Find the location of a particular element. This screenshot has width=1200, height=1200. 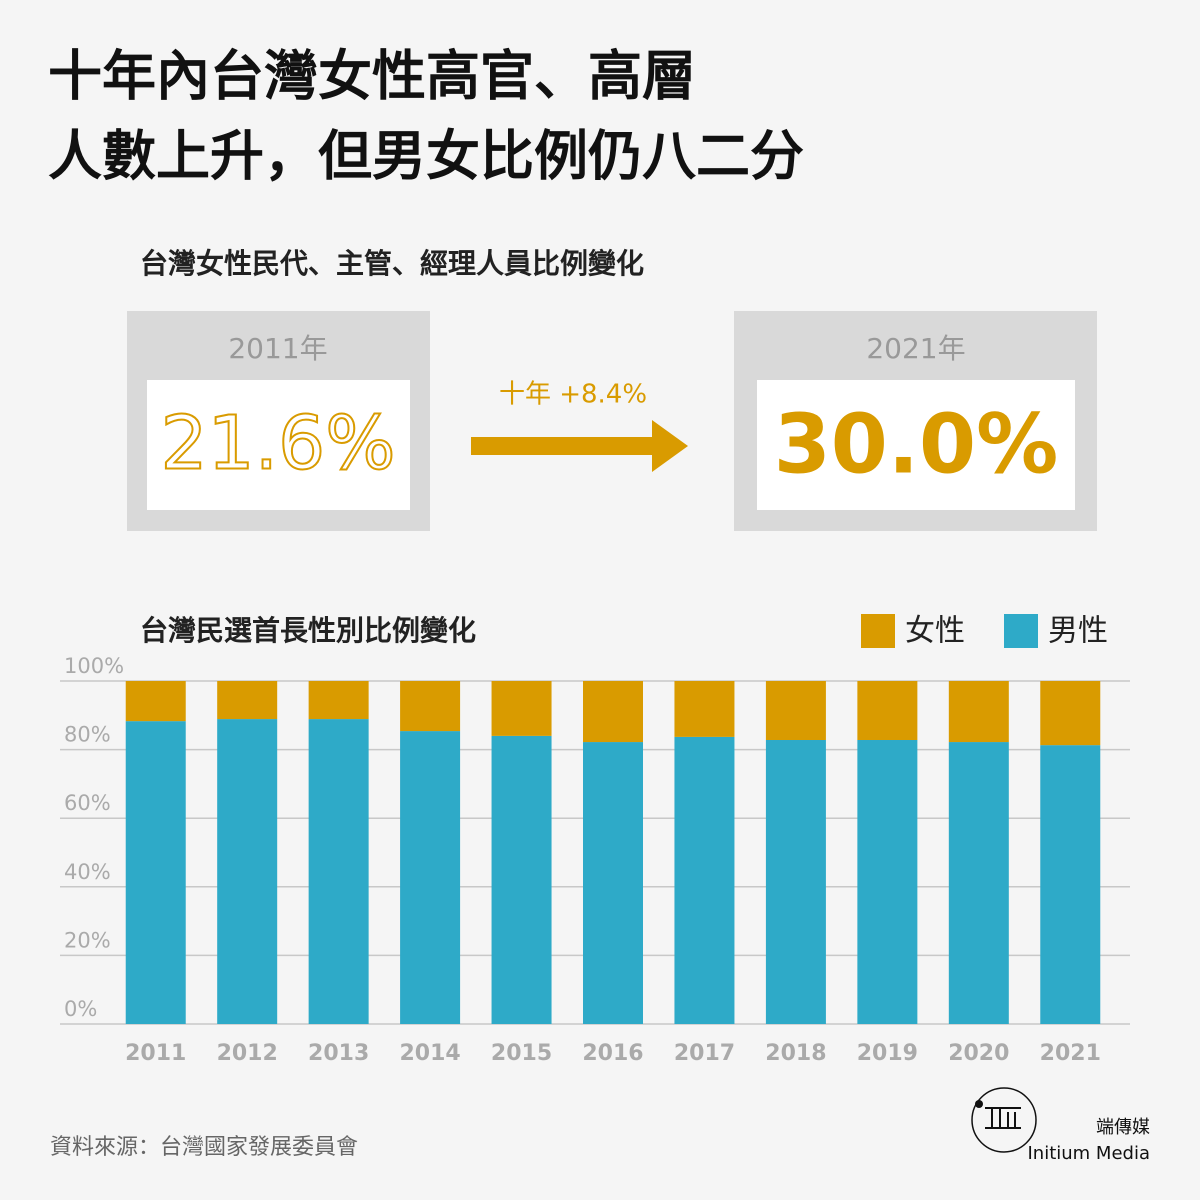

logo-english: Initium Media is located at coordinates (1088, 1153).